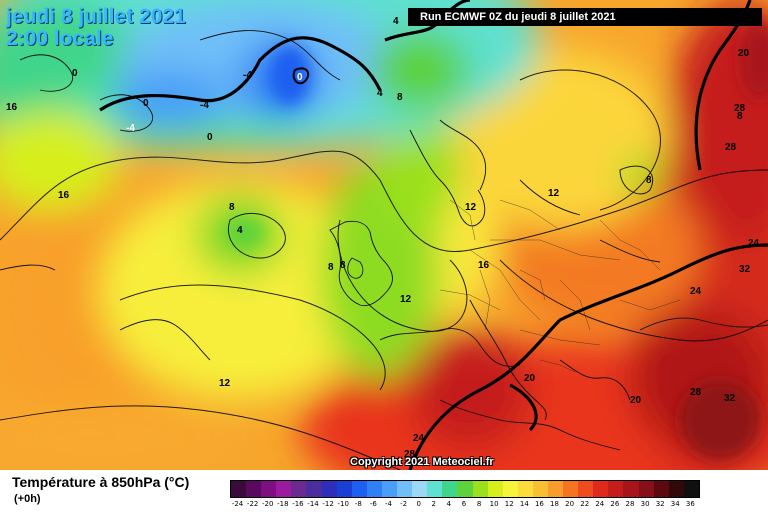 Image resolution: width=768 pixels, height=512 pixels. I want to click on scale-tick-label: 26, so click(615, 504).